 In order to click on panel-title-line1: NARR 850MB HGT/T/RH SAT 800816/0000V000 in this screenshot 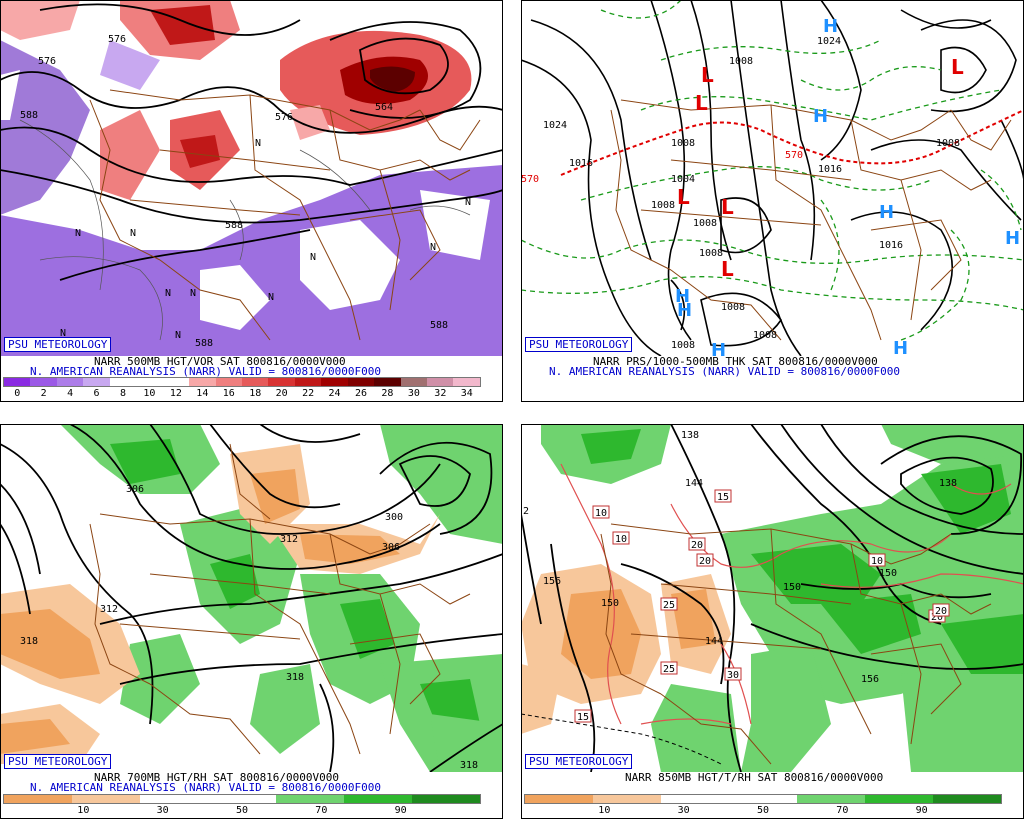, I will do `click(754, 777)`.